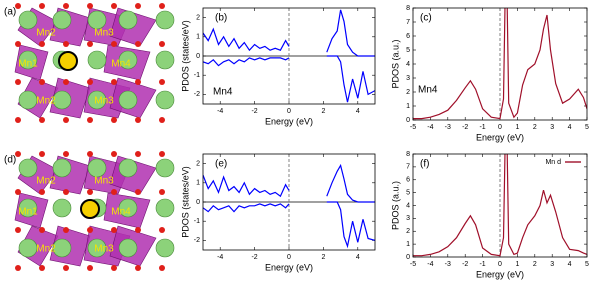 The image size is (595, 286). Describe the element at coordinates (197, 240) in the screenshot. I see `y-tick-label: -2` at that location.